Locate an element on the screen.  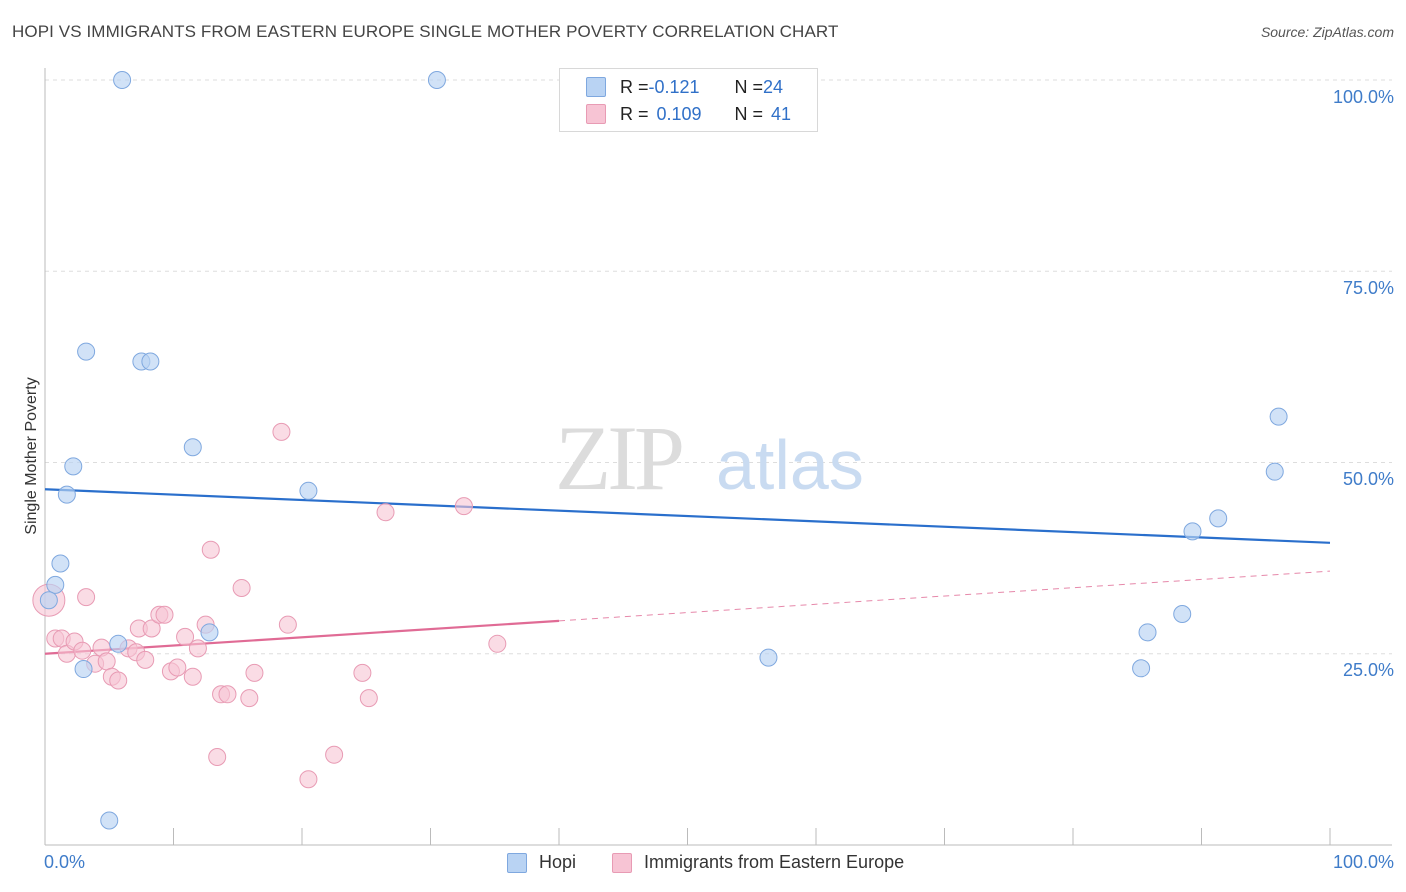
n-value-immigrants: 41 is located at coordinates (781, 113).